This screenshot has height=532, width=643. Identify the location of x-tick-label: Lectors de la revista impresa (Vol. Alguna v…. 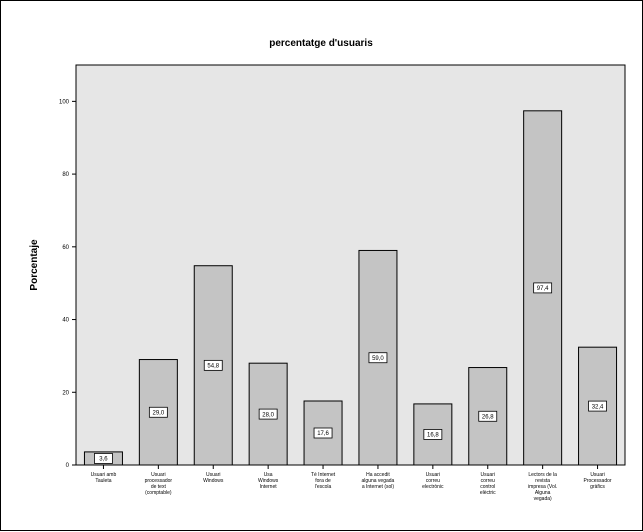
(542, 487).